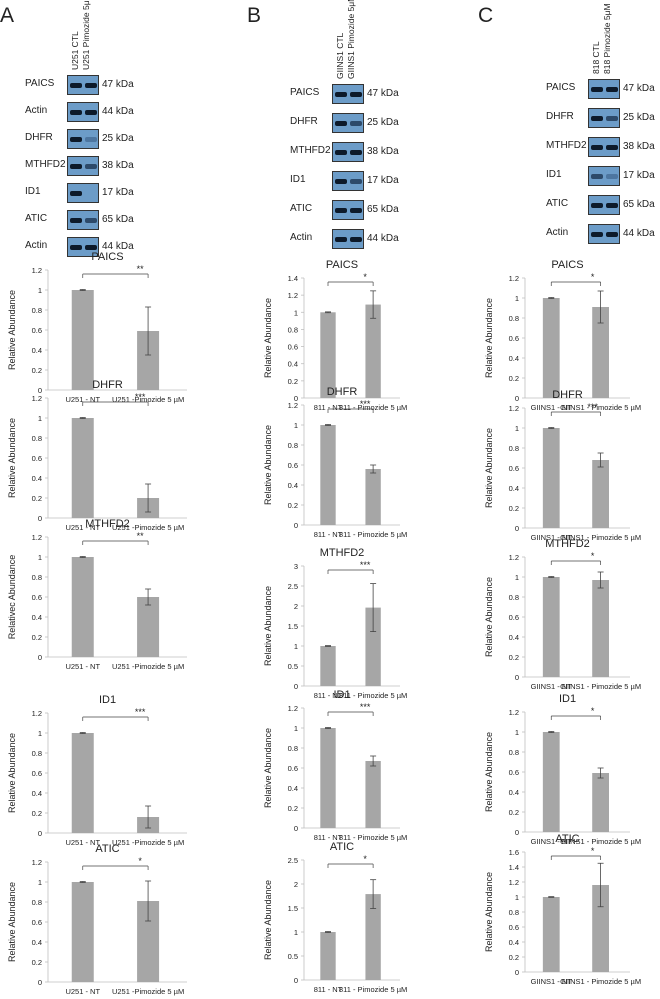 This screenshot has width=660, height=999. I want to click on significance-stars: *, so click(593, 851).